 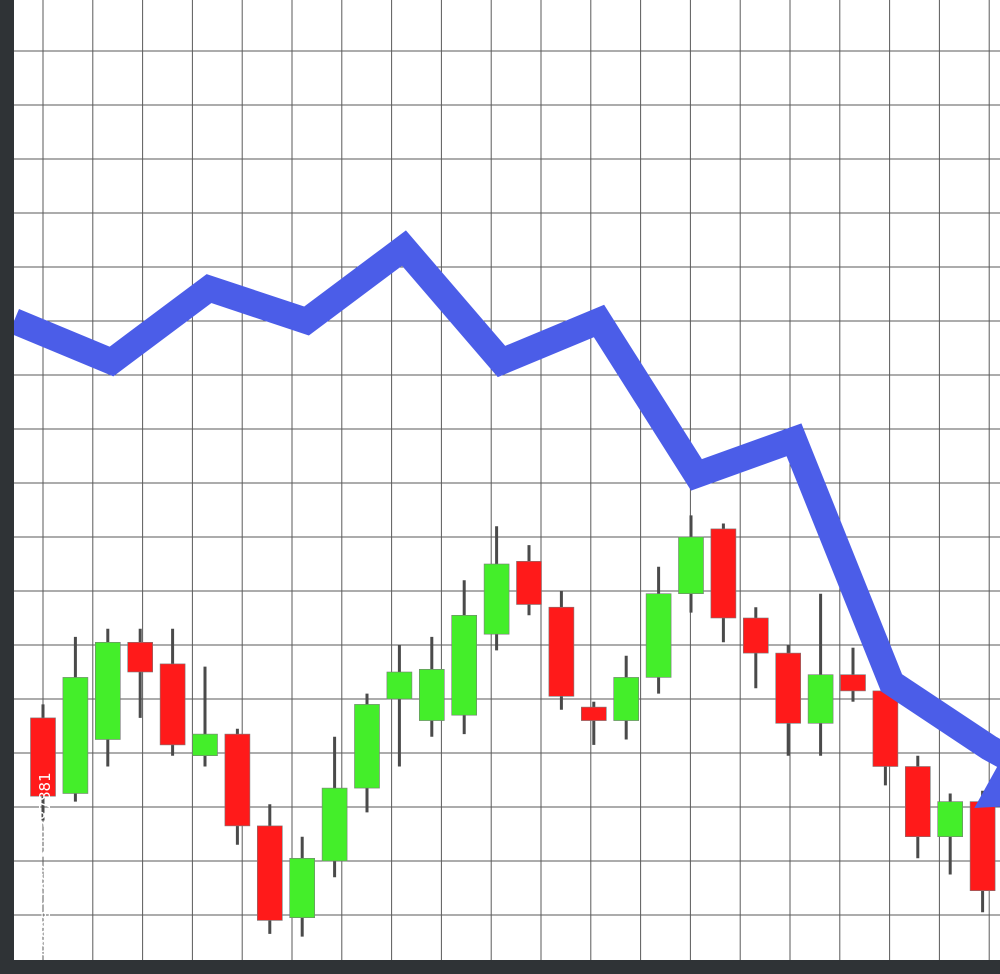 I want to click on left-frame-bar, so click(x=7, y=487).